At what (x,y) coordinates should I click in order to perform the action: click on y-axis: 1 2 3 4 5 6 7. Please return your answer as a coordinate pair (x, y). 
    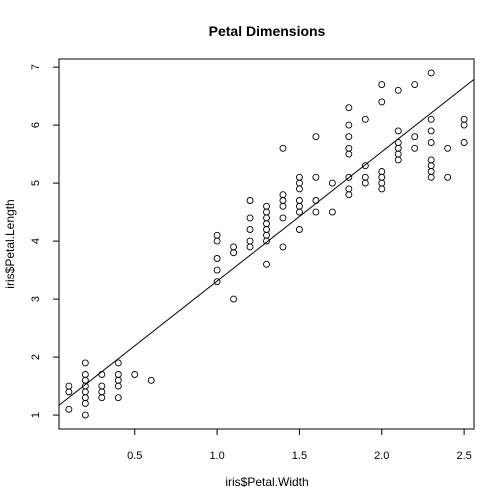
    Looking at the image, I should click on (44, 241).